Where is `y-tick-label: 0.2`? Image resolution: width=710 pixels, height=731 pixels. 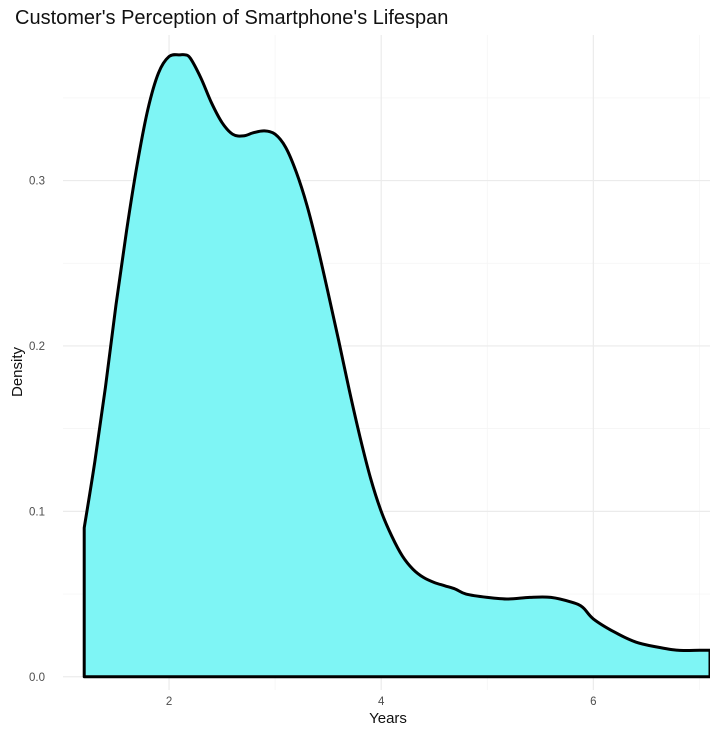 y-tick-label: 0.2 is located at coordinates (37, 347).